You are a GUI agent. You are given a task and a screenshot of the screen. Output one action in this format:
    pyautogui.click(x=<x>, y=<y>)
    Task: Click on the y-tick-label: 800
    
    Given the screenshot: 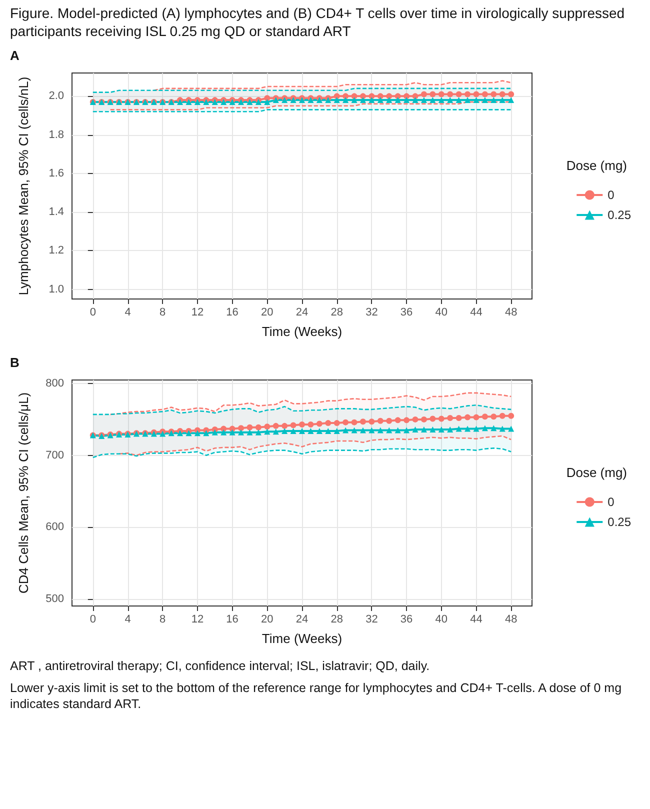 What is the action you would take?
    pyautogui.click(x=55, y=384)
    